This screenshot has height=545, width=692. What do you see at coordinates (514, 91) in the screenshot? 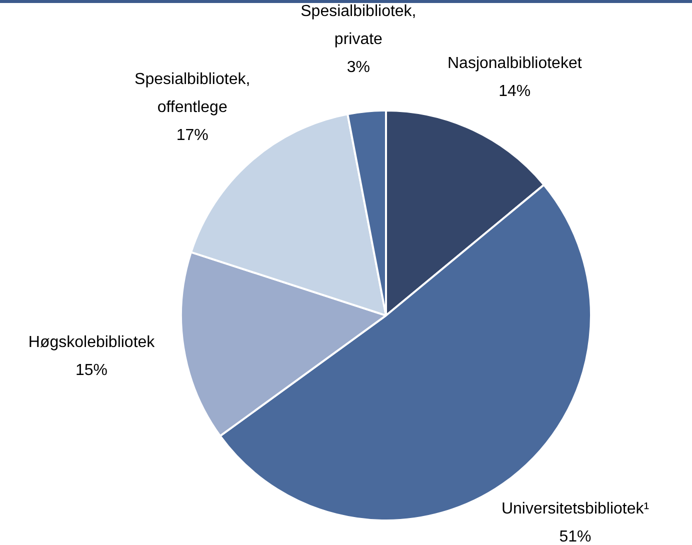
I see `data-label: 14%` at bounding box center [514, 91].